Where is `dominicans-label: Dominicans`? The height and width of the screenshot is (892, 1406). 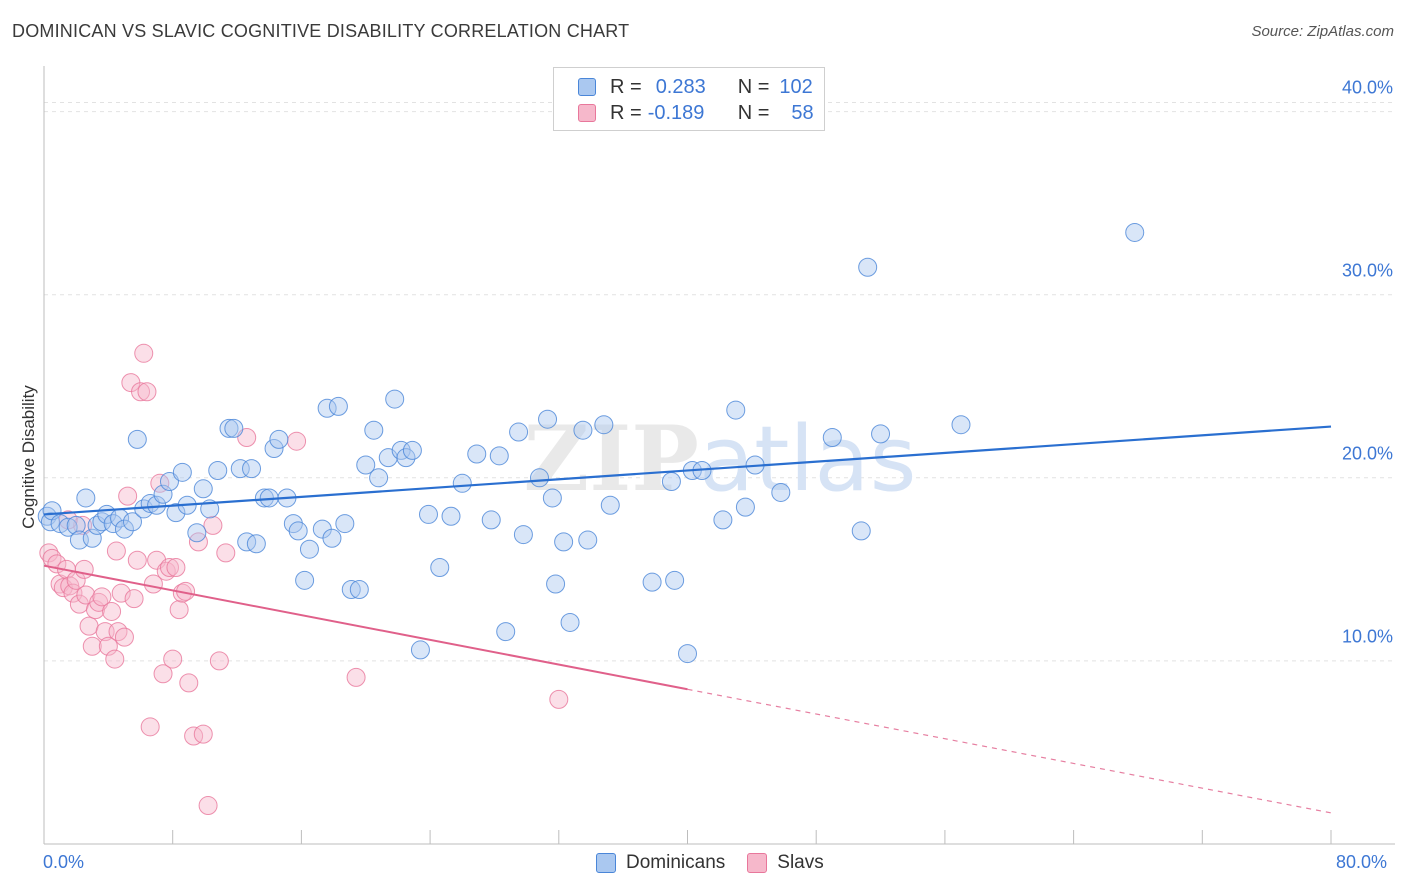 dominicans-label: Dominicans is located at coordinates (676, 862).